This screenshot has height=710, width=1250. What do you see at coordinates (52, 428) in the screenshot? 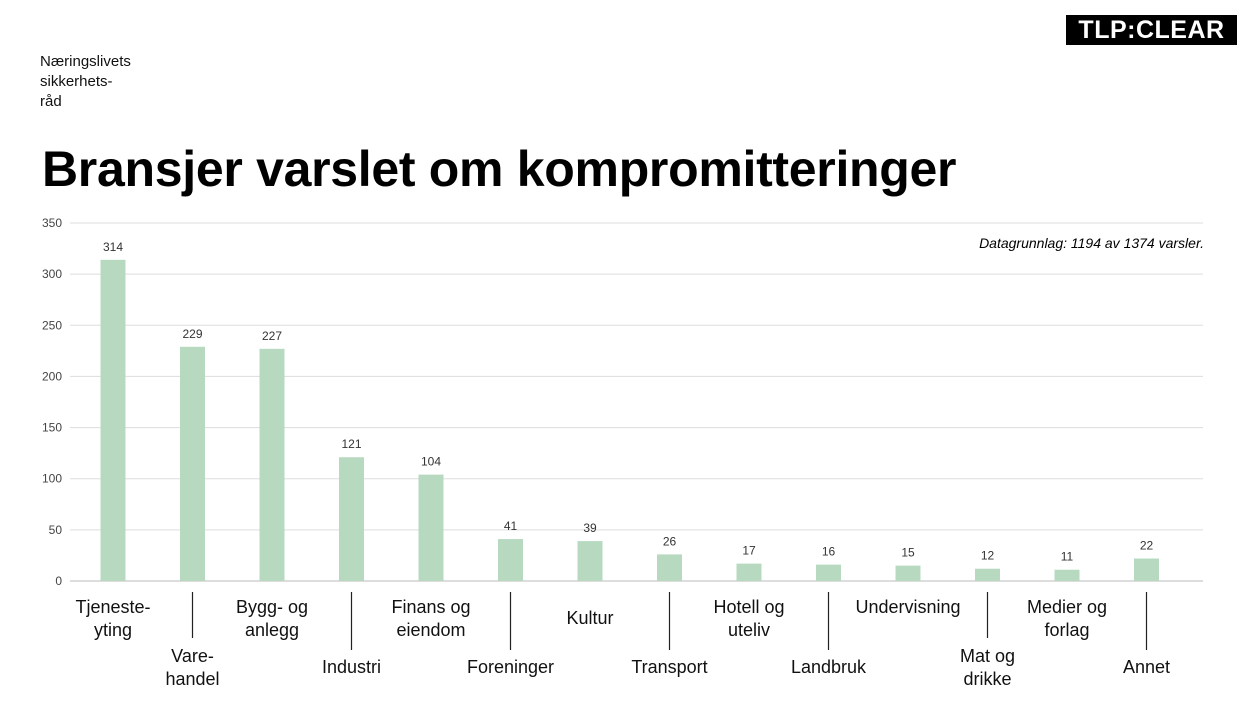
I see `y-tick-label: 150` at bounding box center [52, 428].